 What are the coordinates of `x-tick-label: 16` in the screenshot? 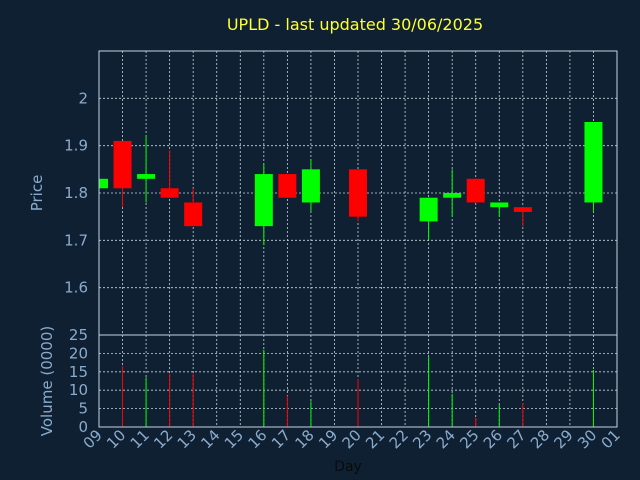 It's located at (257, 439).